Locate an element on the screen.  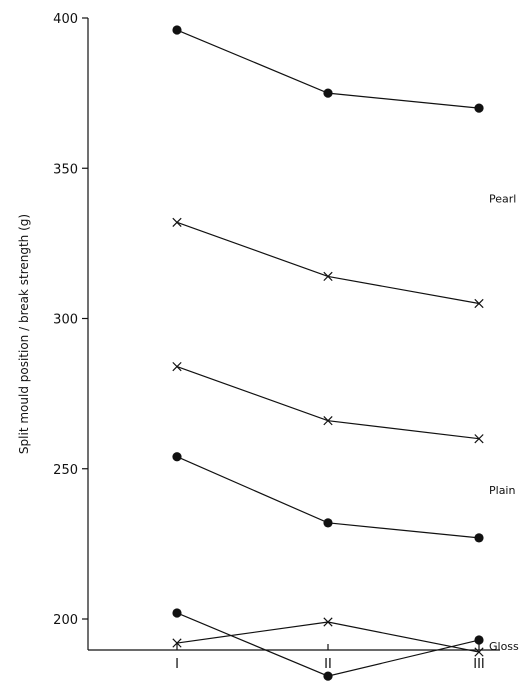
y-ticks: 400 350 300 250 200 is located at coordinates (70, 320).